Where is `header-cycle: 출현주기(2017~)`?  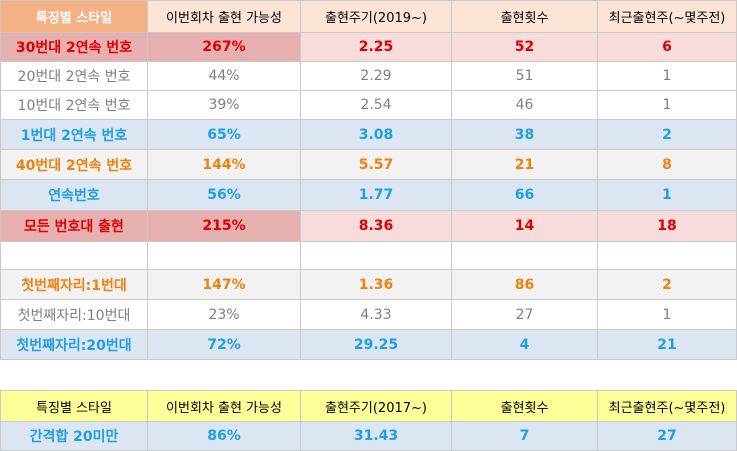
header-cycle: 출현주기(2017~) is located at coordinates (376, 406).